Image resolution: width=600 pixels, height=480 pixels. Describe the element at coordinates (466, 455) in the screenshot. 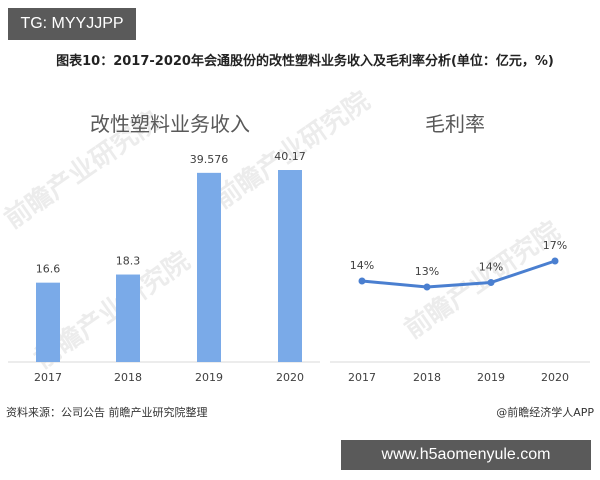

I see `url-badge: www.h5aomenyule.com` at that location.